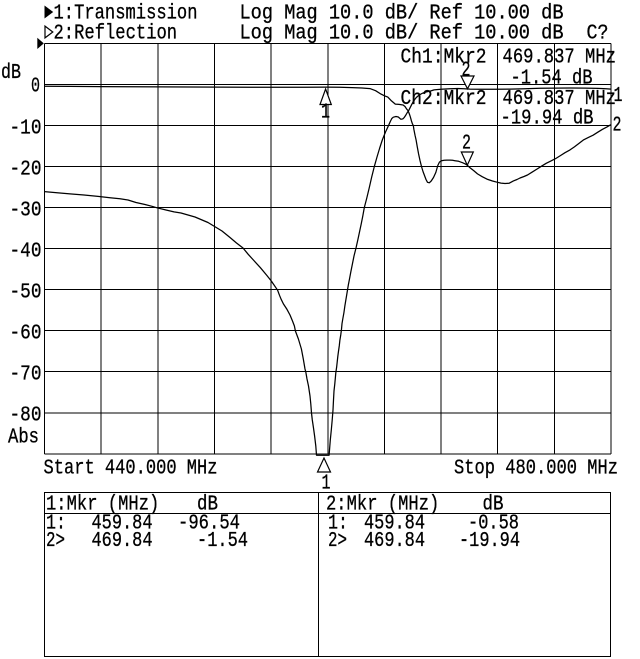 The height and width of the screenshot is (659, 640). I want to click on svg-text: Stop 480.000 MHz, so click(536, 469).